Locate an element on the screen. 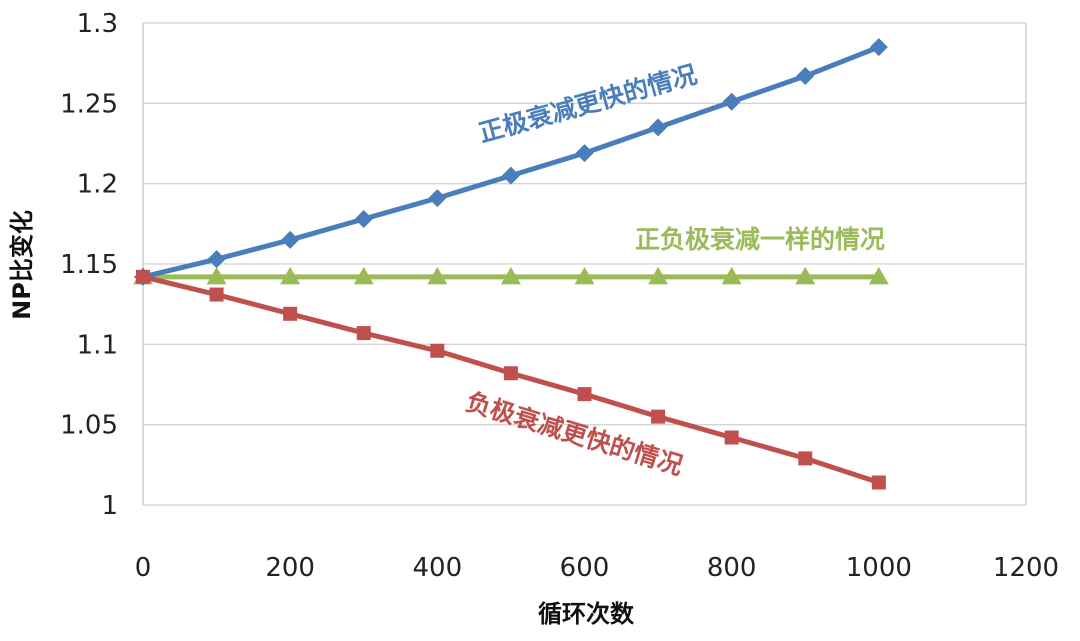  series-triangle is located at coordinates (511, 275).